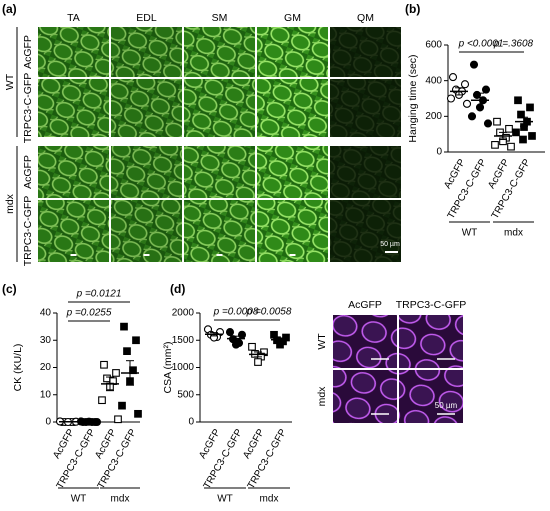 The height and width of the screenshot is (511, 550). I want to click on panel-a: (a), so click(9, 9).